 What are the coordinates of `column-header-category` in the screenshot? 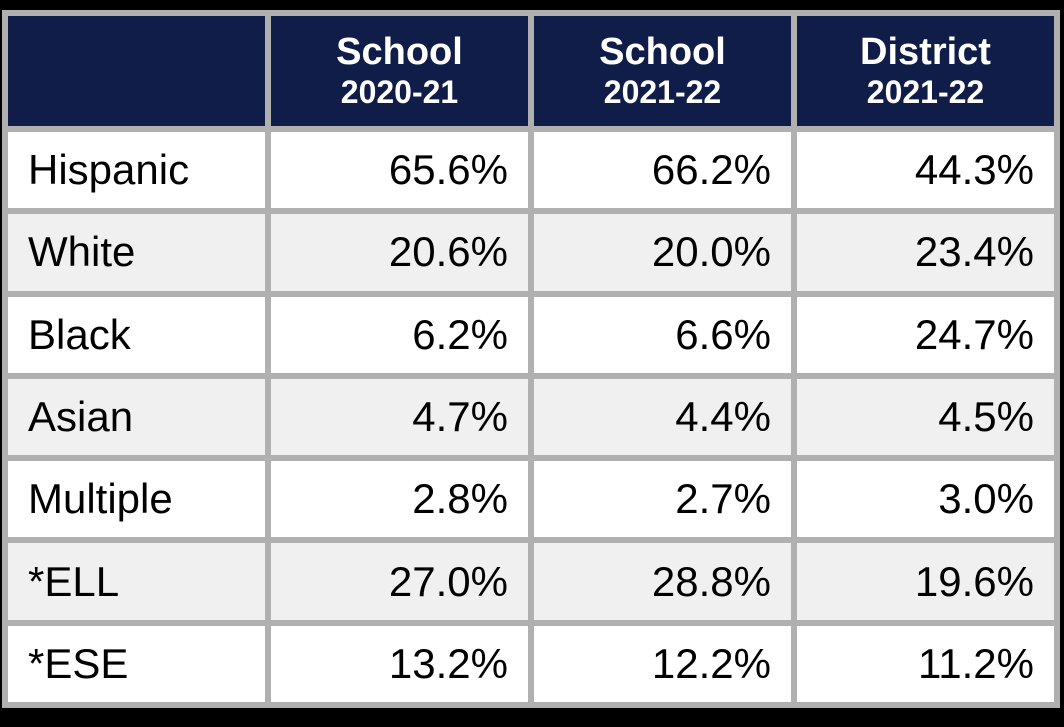 It's located at (136, 71).